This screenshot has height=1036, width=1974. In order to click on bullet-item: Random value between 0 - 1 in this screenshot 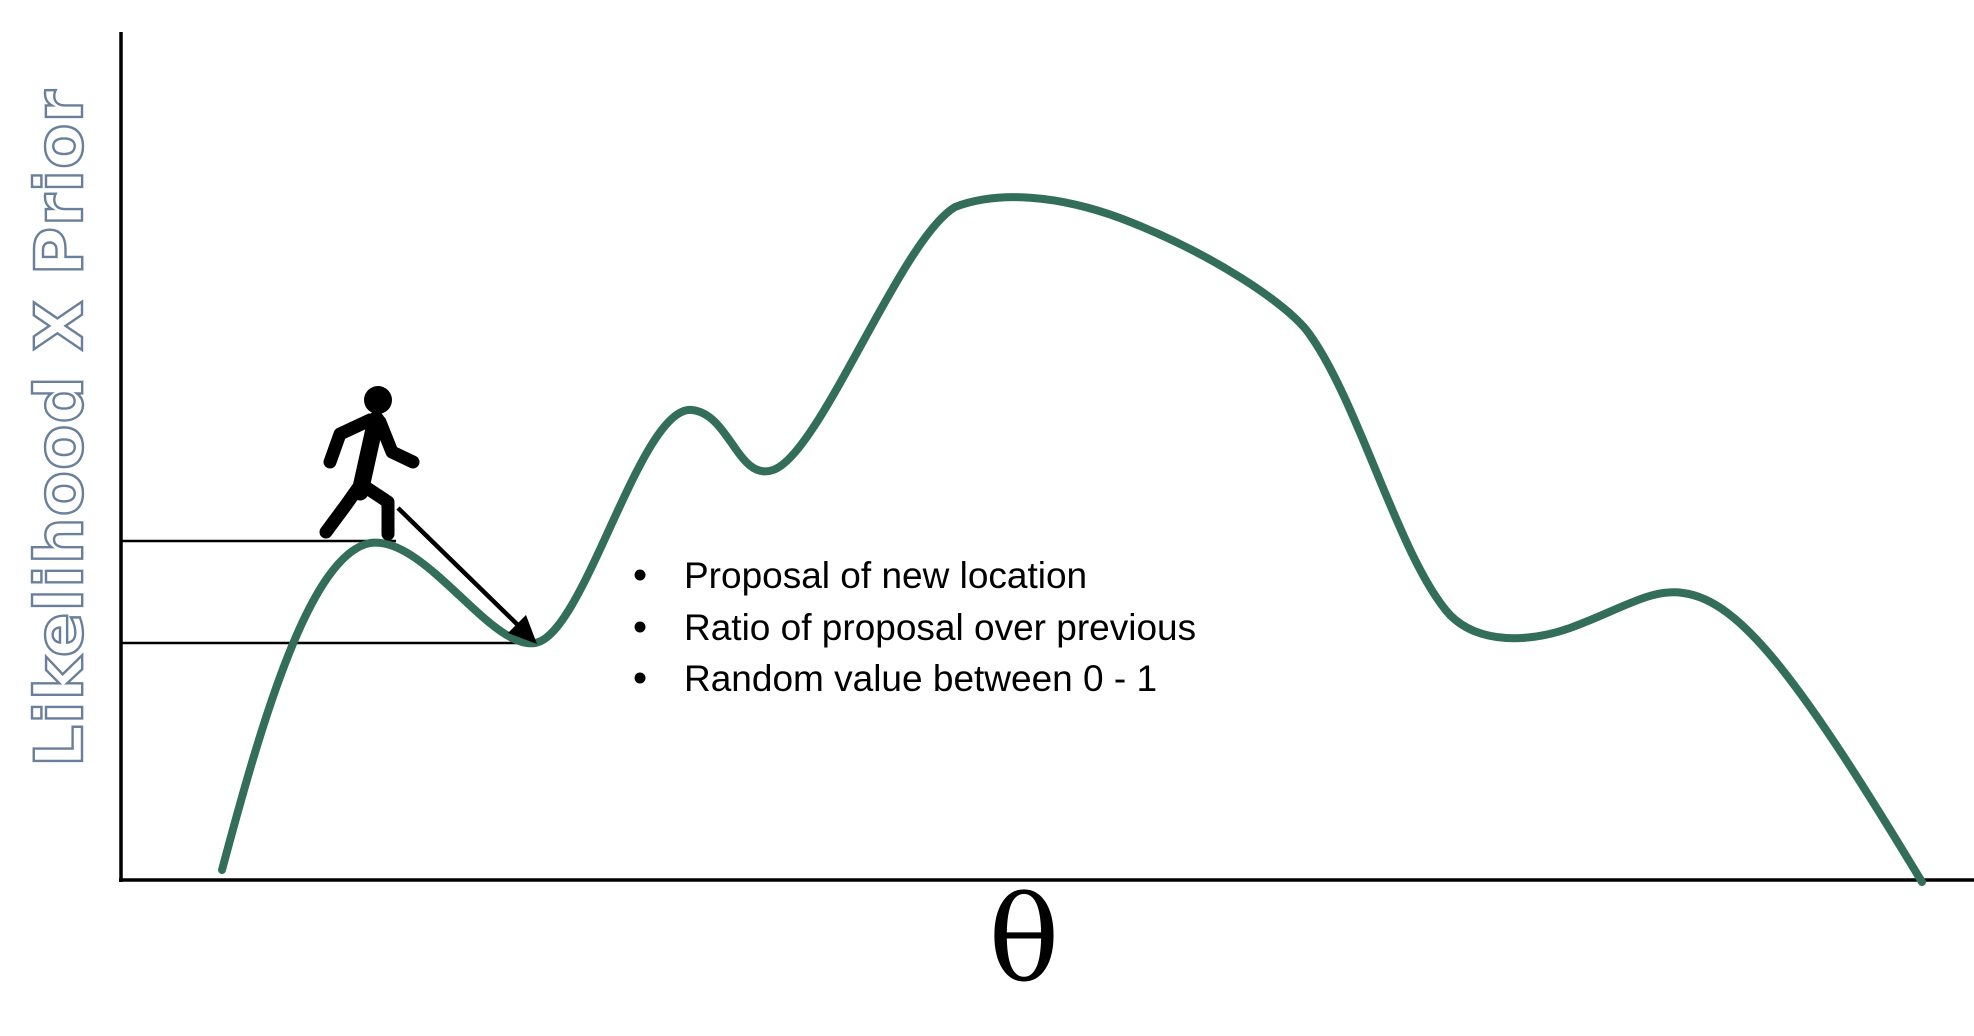, I will do `click(920, 678)`.